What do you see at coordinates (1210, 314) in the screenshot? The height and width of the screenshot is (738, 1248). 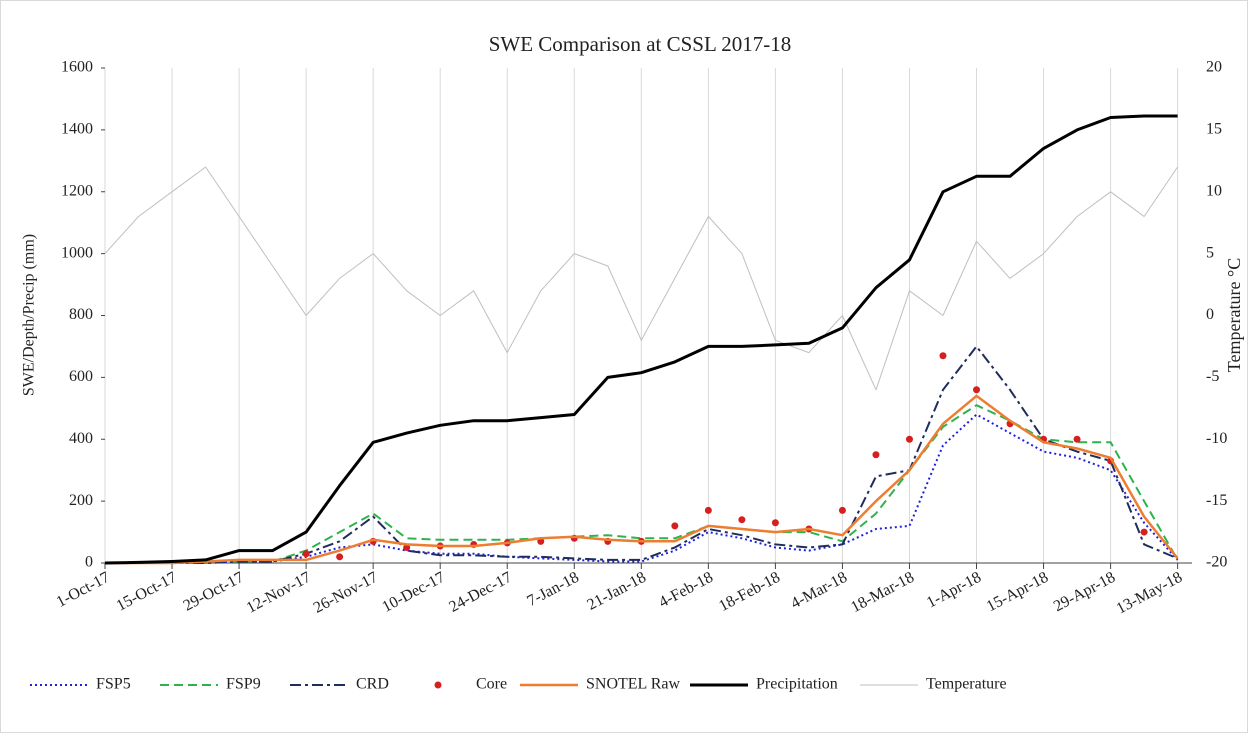 I see `y2-tick-label: 0` at bounding box center [1210, 314].